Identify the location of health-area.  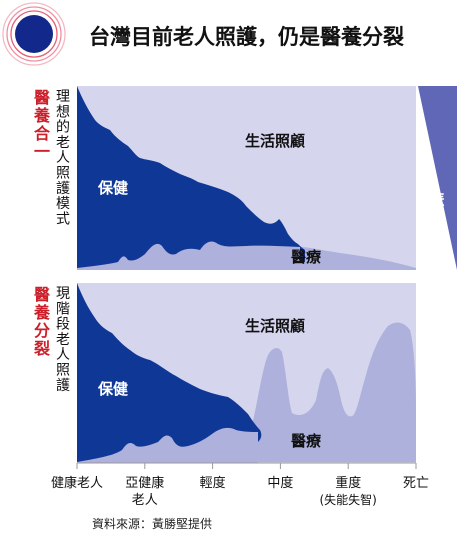
(169, 373).